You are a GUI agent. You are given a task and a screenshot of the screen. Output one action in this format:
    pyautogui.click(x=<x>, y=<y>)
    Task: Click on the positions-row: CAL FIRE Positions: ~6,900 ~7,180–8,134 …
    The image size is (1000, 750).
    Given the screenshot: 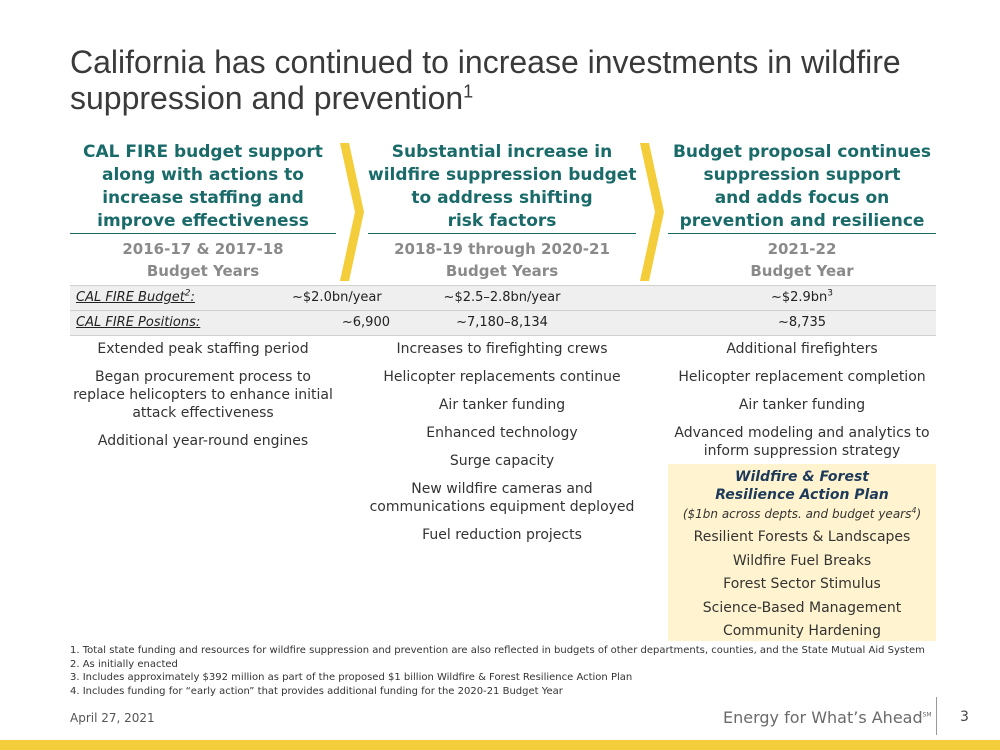 What is the action you would take?
    pyautogui.click(x=503, y=323)
    